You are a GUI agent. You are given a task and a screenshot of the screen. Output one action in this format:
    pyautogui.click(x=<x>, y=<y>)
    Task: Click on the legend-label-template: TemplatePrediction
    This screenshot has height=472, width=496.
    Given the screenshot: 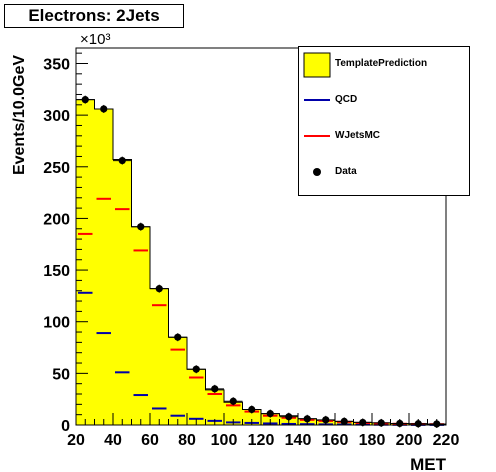 What is the action you would take?
    pyautogui.click(x=381, y=63)
    